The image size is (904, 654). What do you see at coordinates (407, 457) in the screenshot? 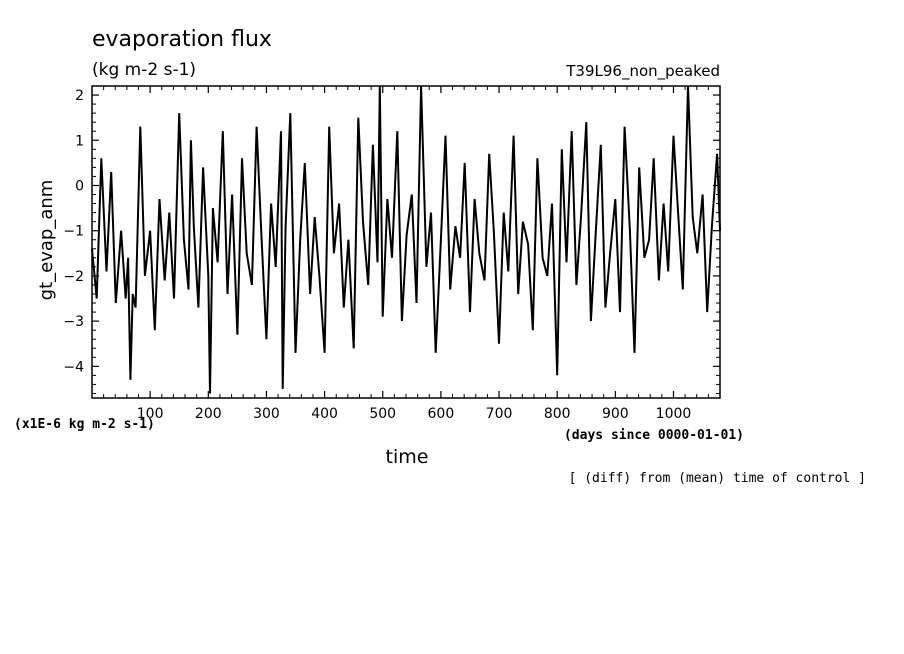
I see `x-axis-label: time` at bounding box center [407, 457].